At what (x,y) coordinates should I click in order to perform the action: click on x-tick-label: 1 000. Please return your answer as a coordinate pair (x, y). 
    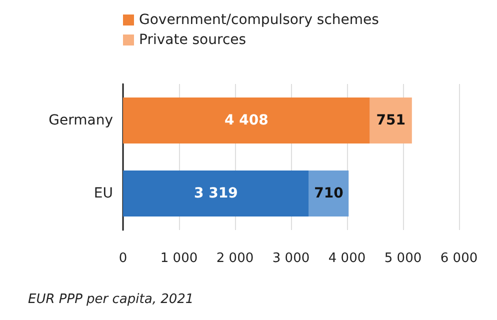
    Looking at the image, I should click on (179, 258).